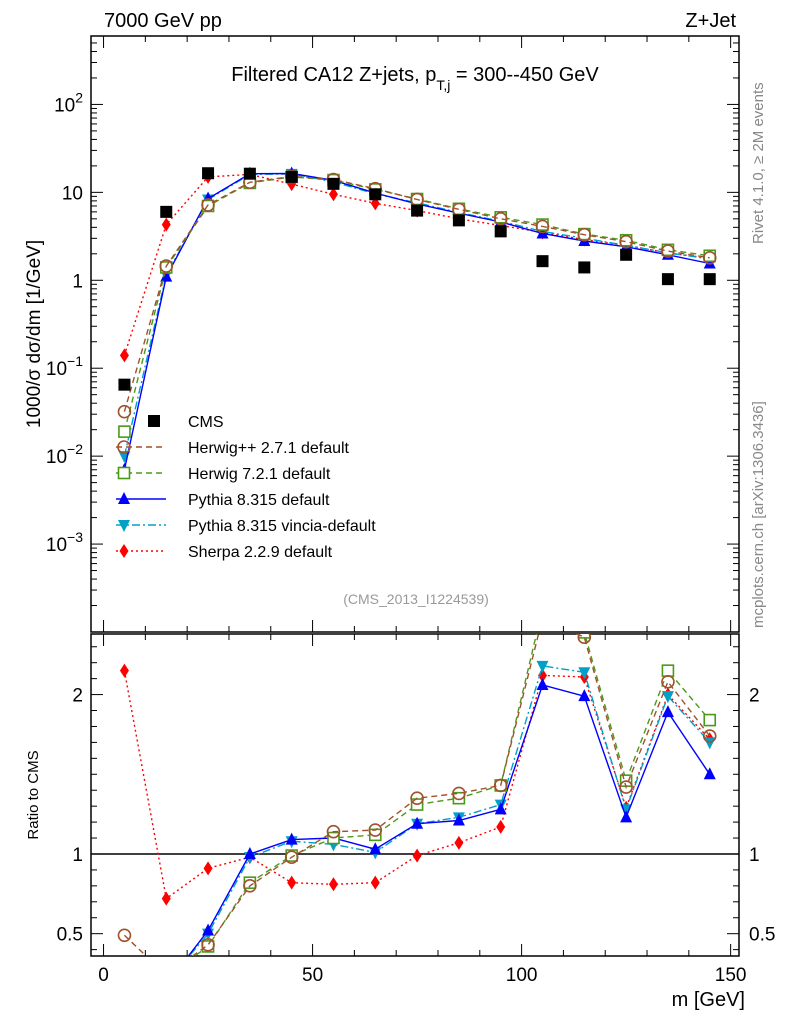 Image resolution: width=786 pixels, height=1024 pixels. I want to click on x-tick-label: 150, so click(731, 975).